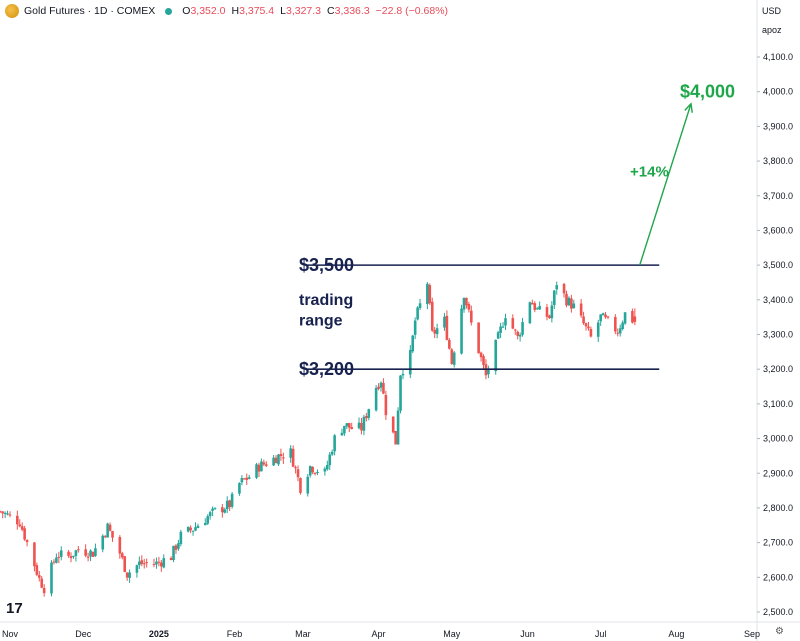  What do you see at coordinates (326, 369) in the screenshot?
I see `support-label: $3,200` at bounding box center [326, 369].